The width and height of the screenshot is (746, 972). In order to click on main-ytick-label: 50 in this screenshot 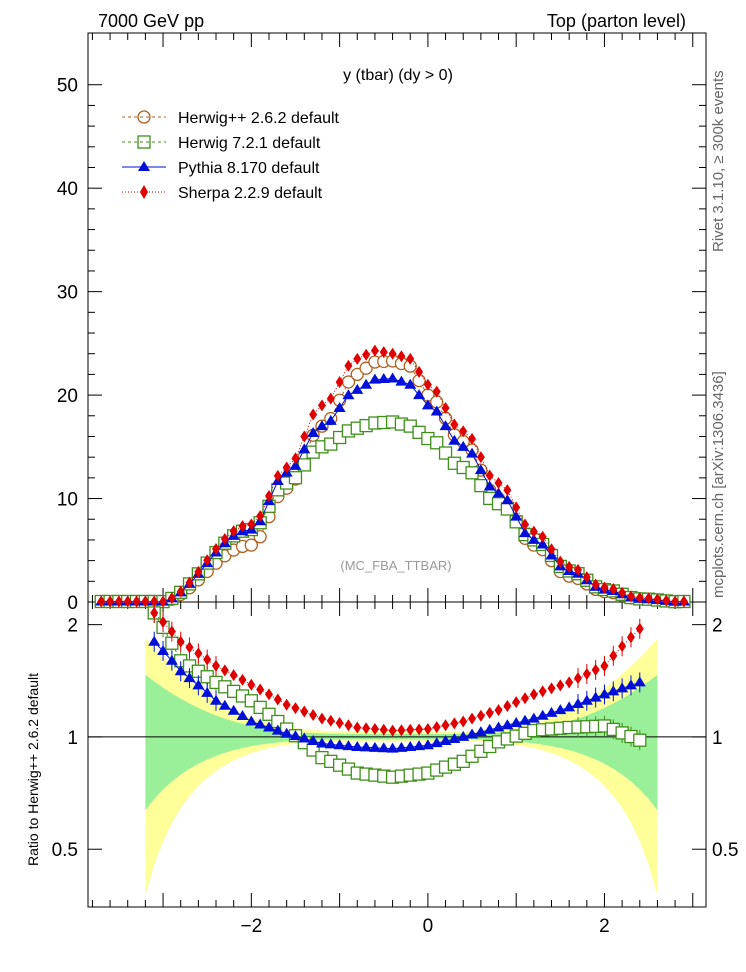, I will do `click(67, 86)`.